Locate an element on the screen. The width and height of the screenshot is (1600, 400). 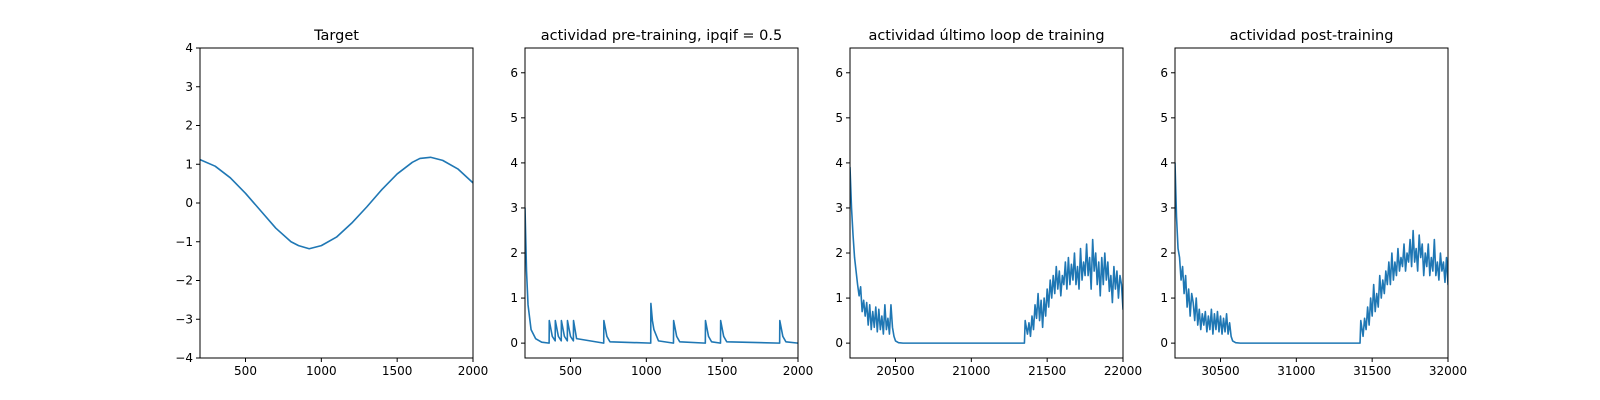
x-tick-label: 21000 is located at coordinates (971, 371).